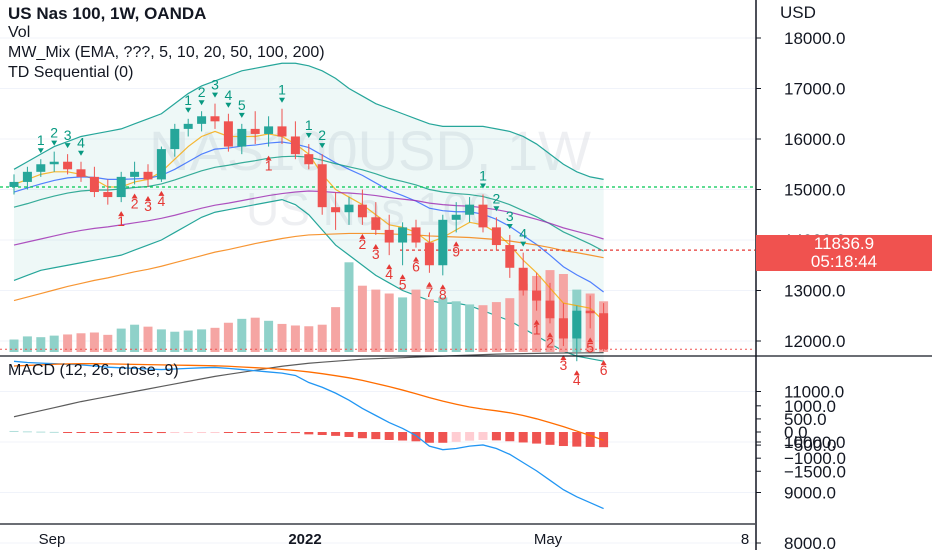  Describe the element at coordinates (308, 267) in the screenshot. I see `ema-line-e100` at that location.